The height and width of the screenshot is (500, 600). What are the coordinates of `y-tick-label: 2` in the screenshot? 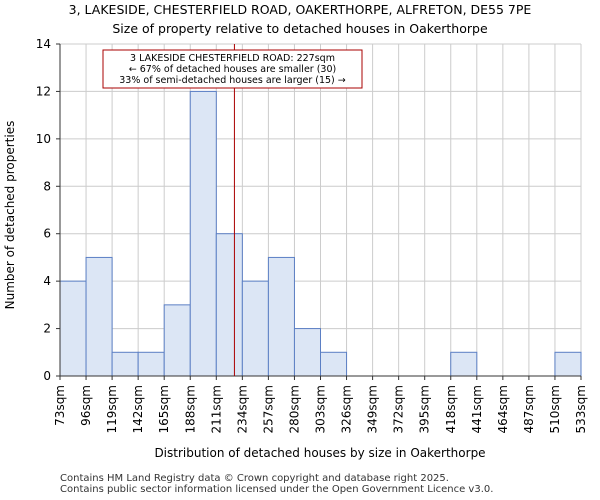 It's located at (47, 329).